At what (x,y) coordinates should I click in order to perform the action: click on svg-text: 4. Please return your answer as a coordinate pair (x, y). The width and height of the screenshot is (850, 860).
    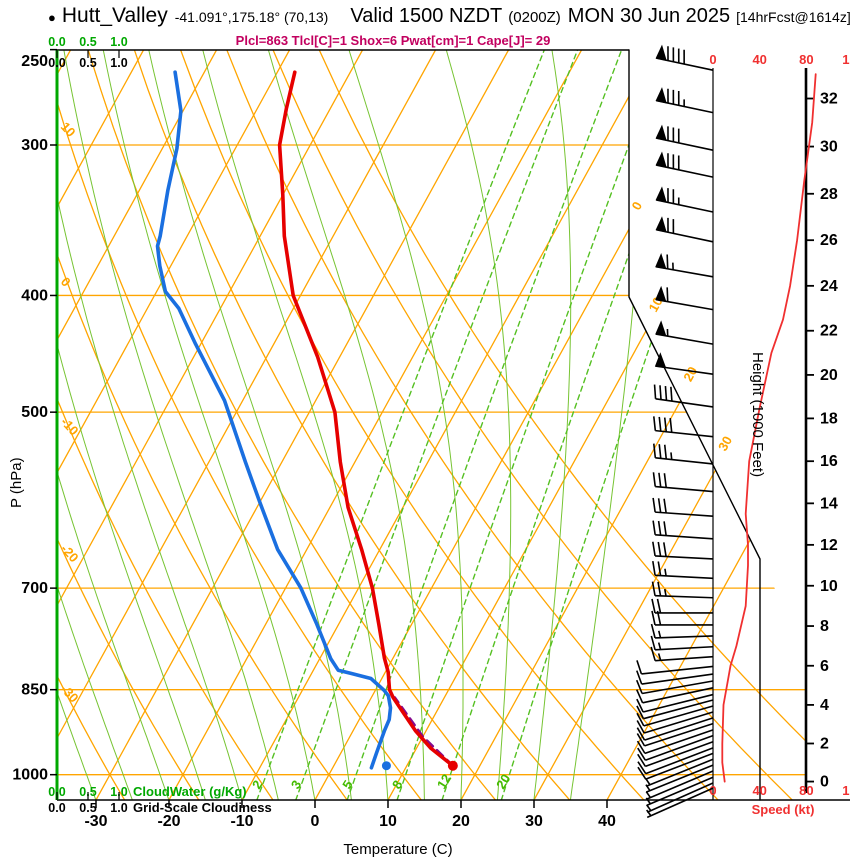
    Looking at the image, I should click on (824, 705).